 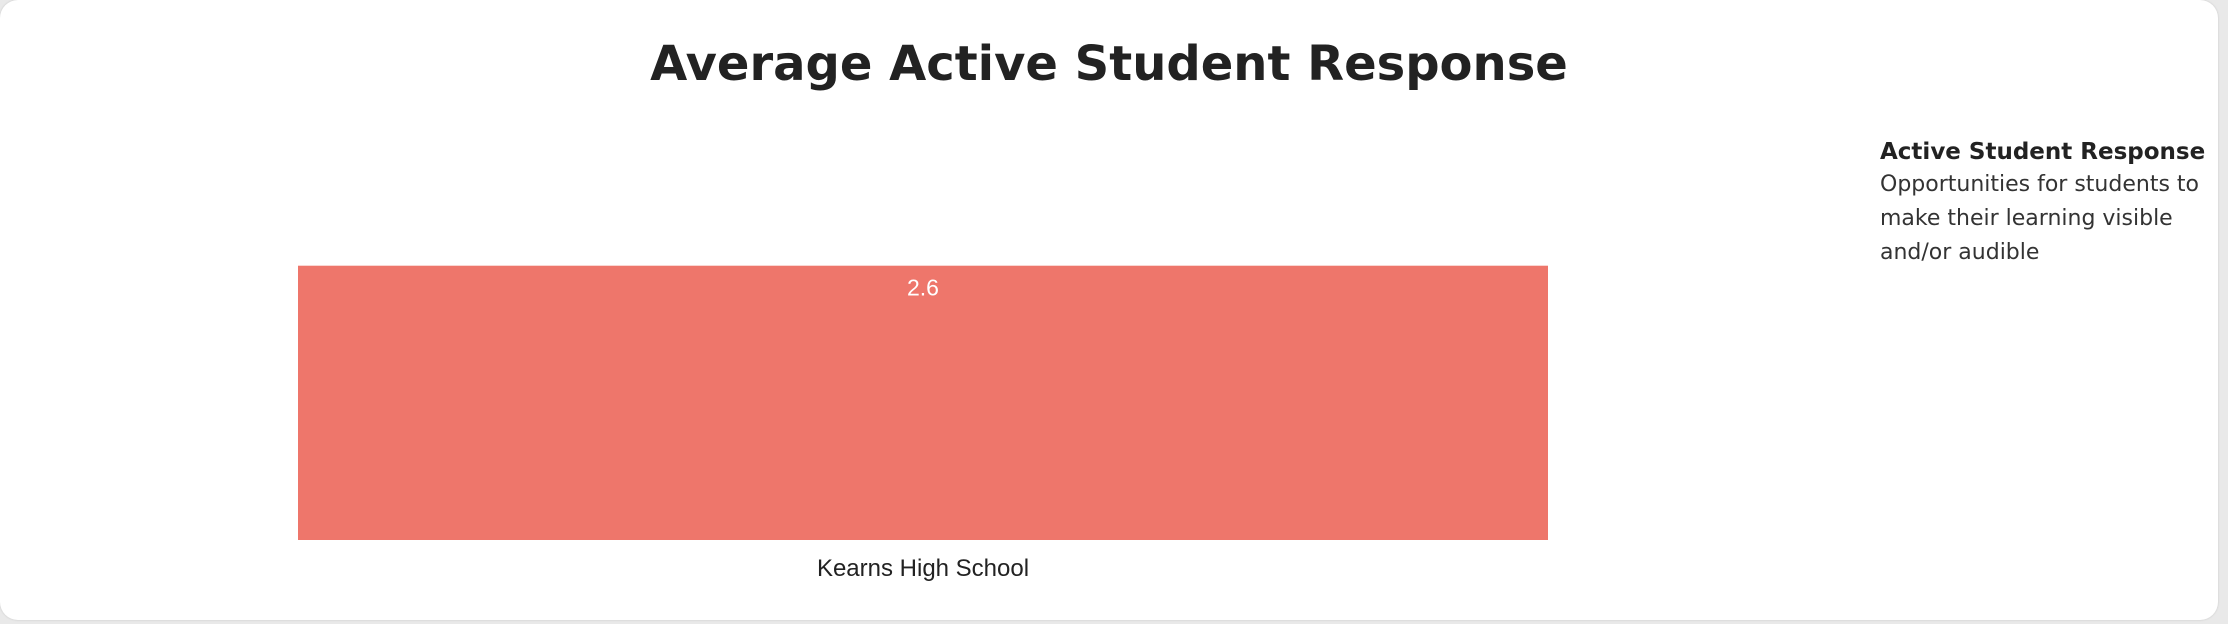 I want to click on x-tick-label: Kearns High School, so click(x=923, y=568).